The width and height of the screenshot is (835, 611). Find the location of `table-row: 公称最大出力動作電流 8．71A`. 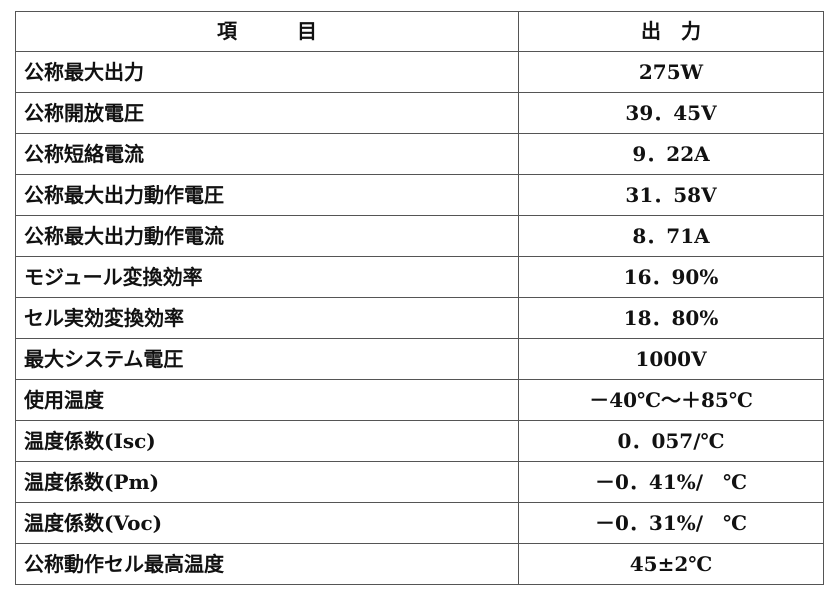

table-row: 公称最大出力動作電流 8．71A is located at coordinates (419, 236).